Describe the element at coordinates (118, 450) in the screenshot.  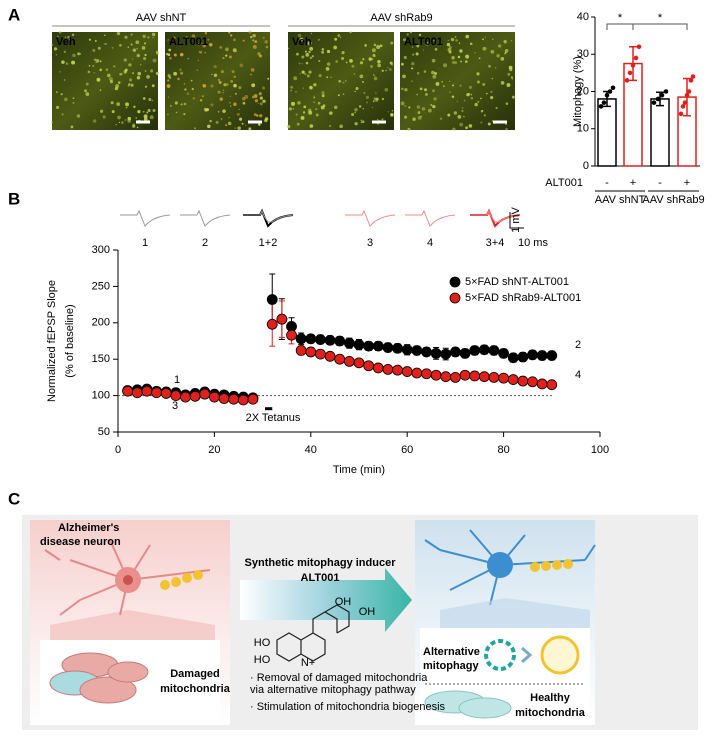
I see `x-tick-label: 0` at that location.